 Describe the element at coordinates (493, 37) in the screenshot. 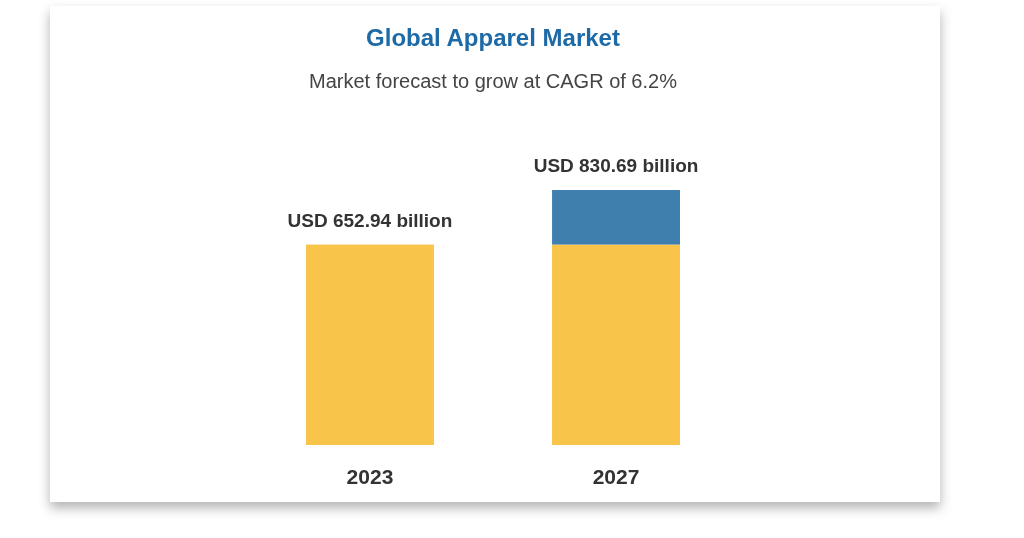

I see `chart-title: Global Apparel Market` at that location.